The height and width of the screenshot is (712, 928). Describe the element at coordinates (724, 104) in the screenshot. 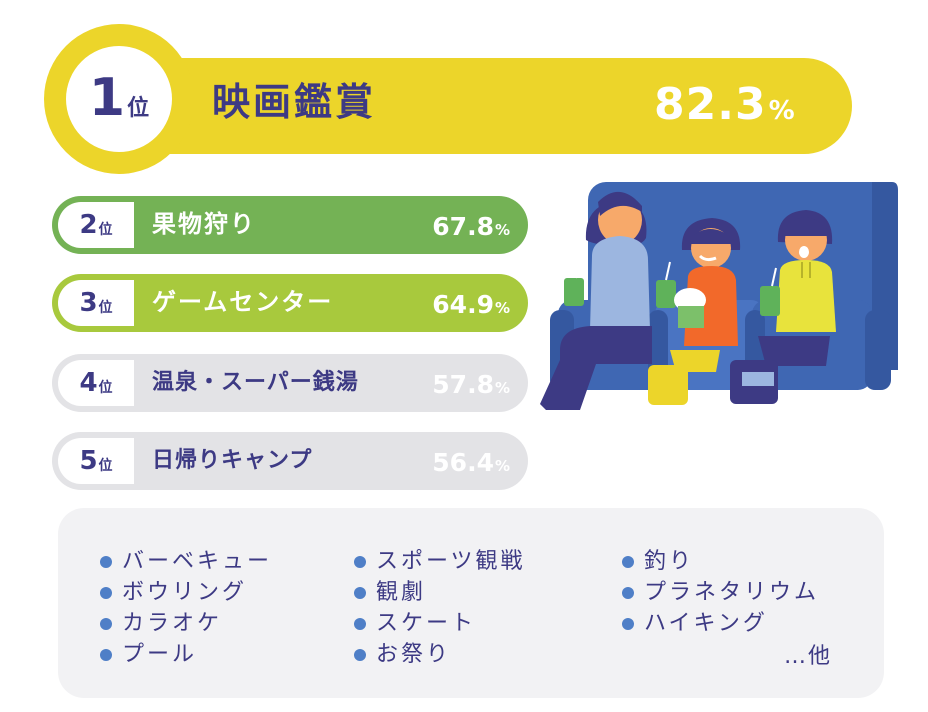

I see `rank-1-value: 82.3%` at that location.